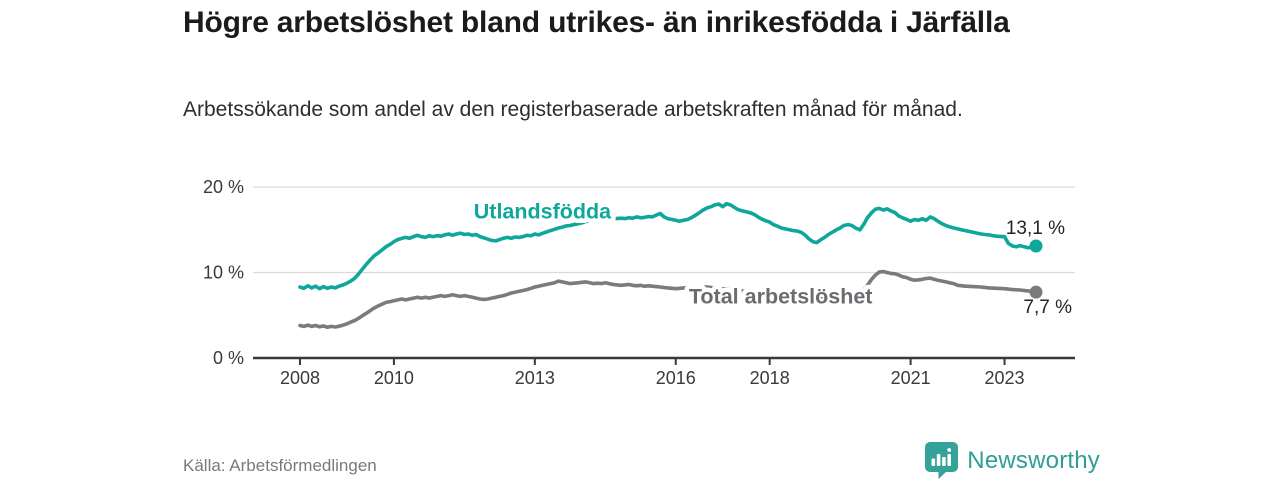  I want to click on y-tick-label: 20 %, so click(223, 187).